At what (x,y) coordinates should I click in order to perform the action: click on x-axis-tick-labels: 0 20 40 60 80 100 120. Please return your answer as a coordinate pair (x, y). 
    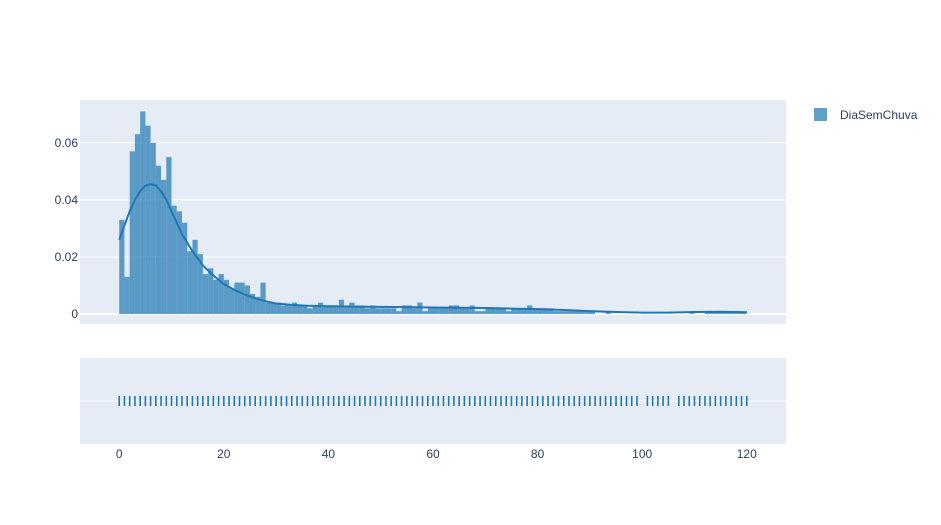
    Looking at the image, I should click on (436, 454).